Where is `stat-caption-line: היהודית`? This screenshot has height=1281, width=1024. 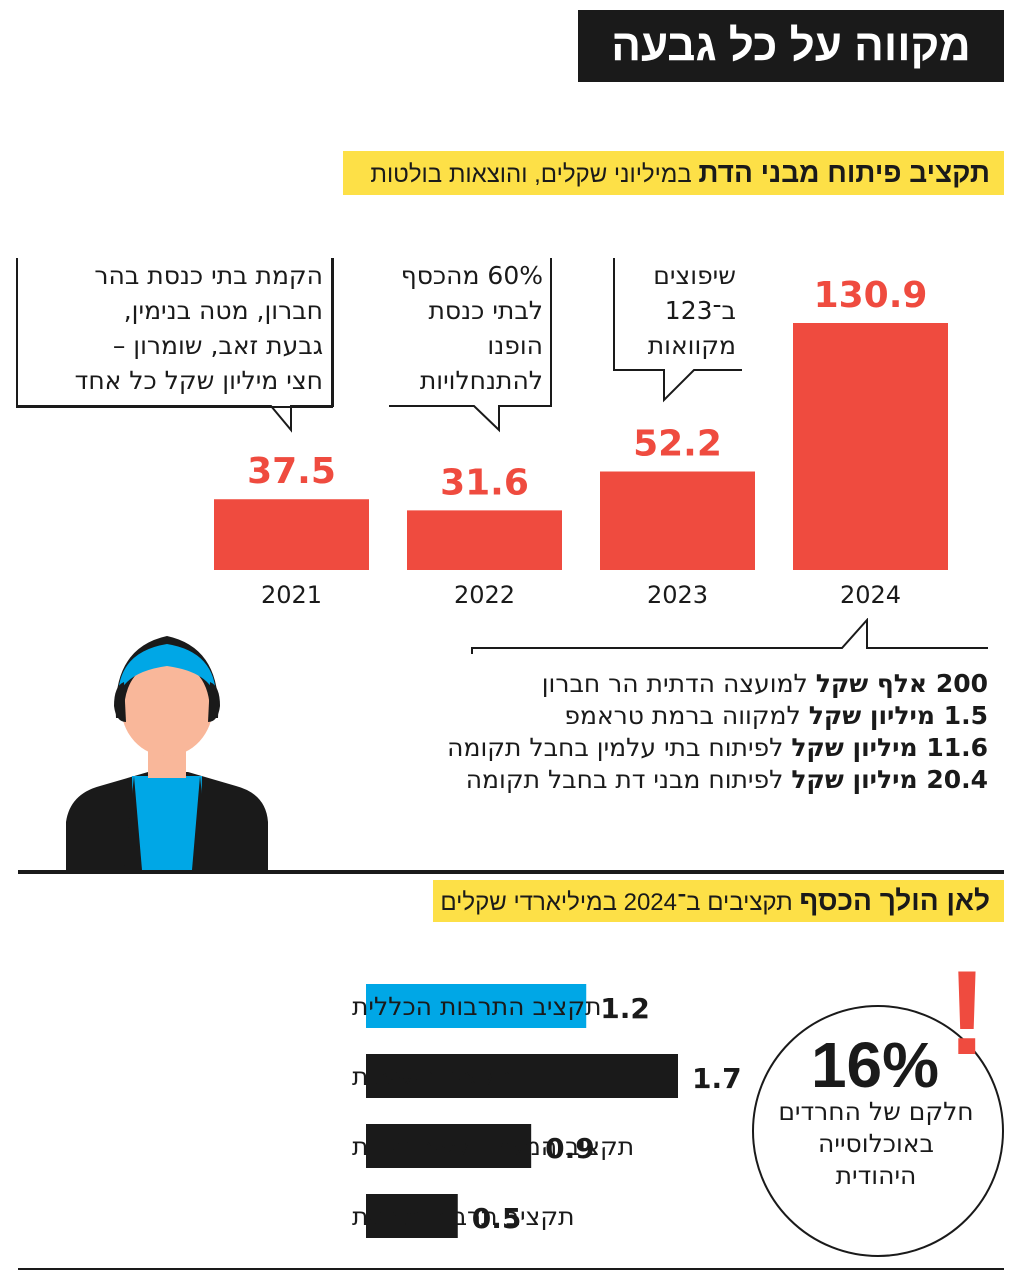
stat-caption-line: היהודית is located at coordinates (876, 1175).